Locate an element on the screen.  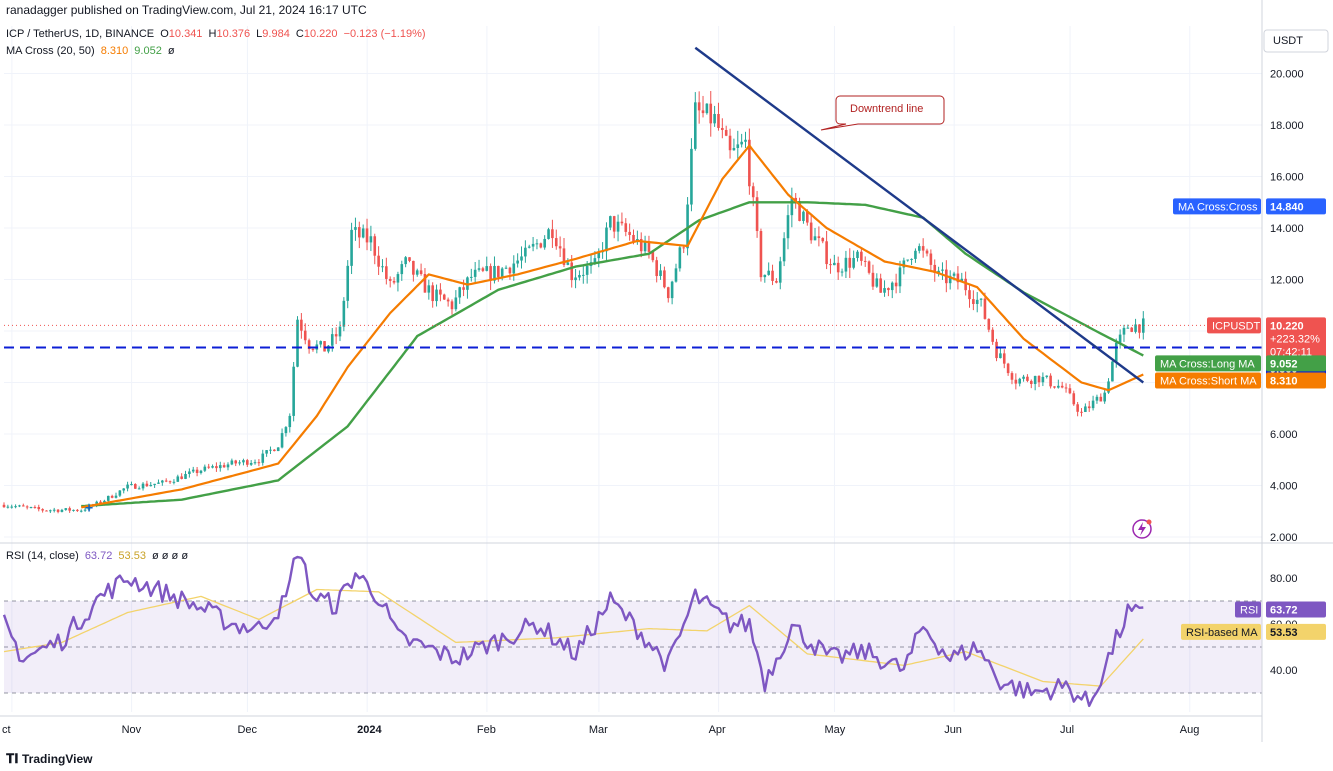
rsi-tag-bg is located at coordinates (1248, 609).